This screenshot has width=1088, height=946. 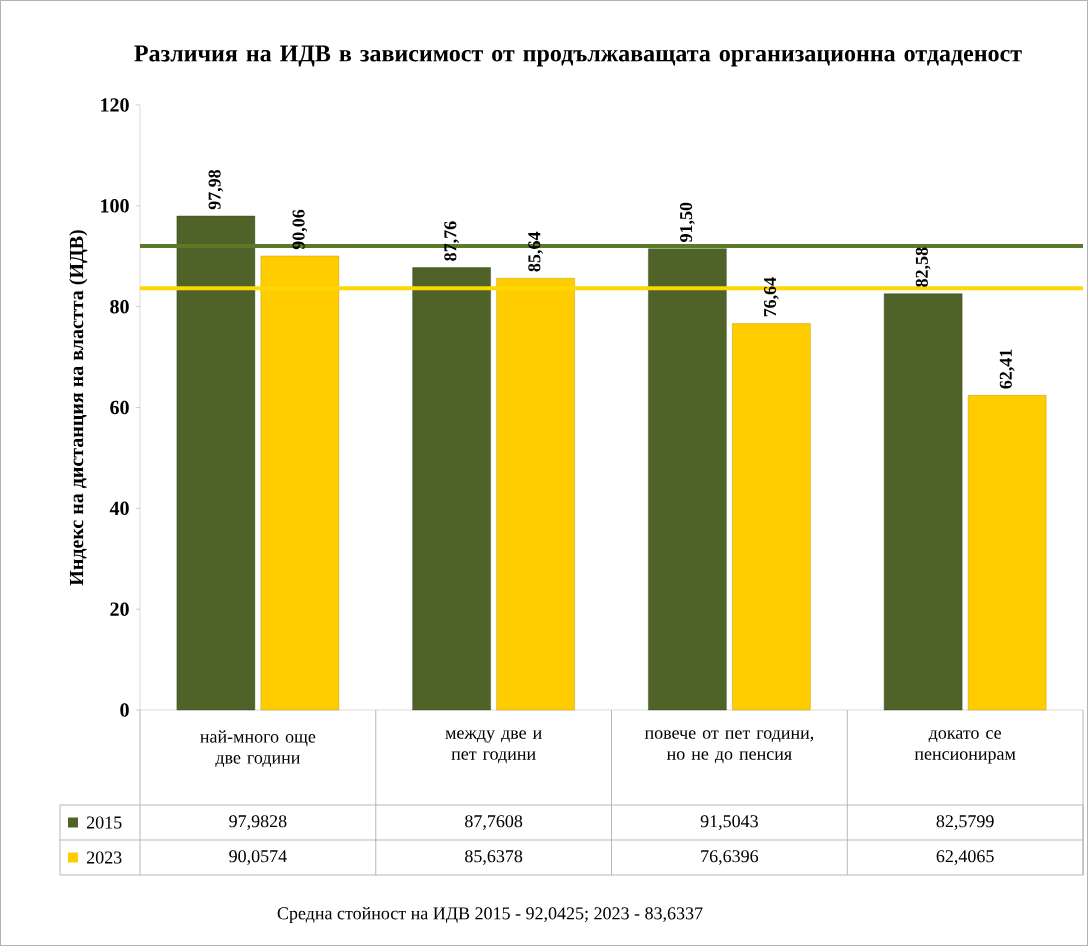 What do you see at coordinates (258, 748) in the screenshot?
I see `x-tick-label: най-много още две години` at bounding box center [258, 748].